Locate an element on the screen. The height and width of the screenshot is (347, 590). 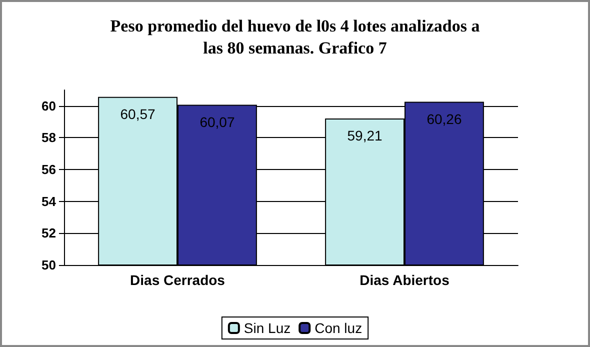
y-tick-label: 60 is located at coordinates (49, 106).